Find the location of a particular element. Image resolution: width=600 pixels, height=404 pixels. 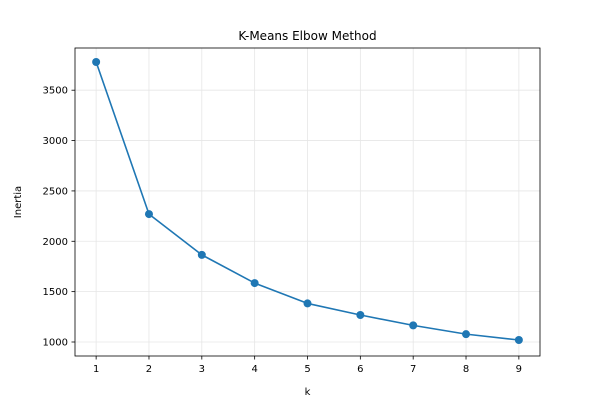

x-tick-label: 2 is located at coordinates (149, 369).